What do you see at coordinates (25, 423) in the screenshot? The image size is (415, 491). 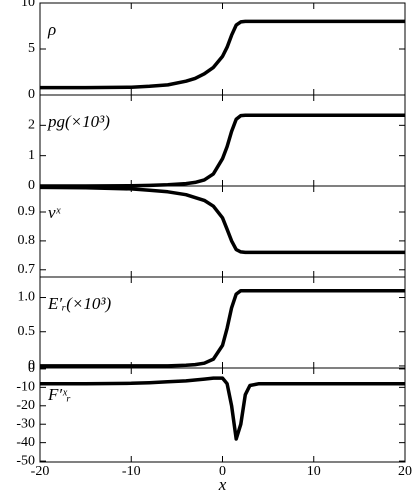 I see `y-tick-label: -30` at bounding box center [25, 423].